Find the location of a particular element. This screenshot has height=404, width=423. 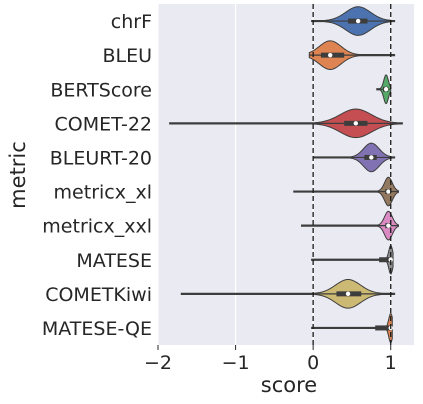

violin-metricx_xl is located at coordinates (346, 191).